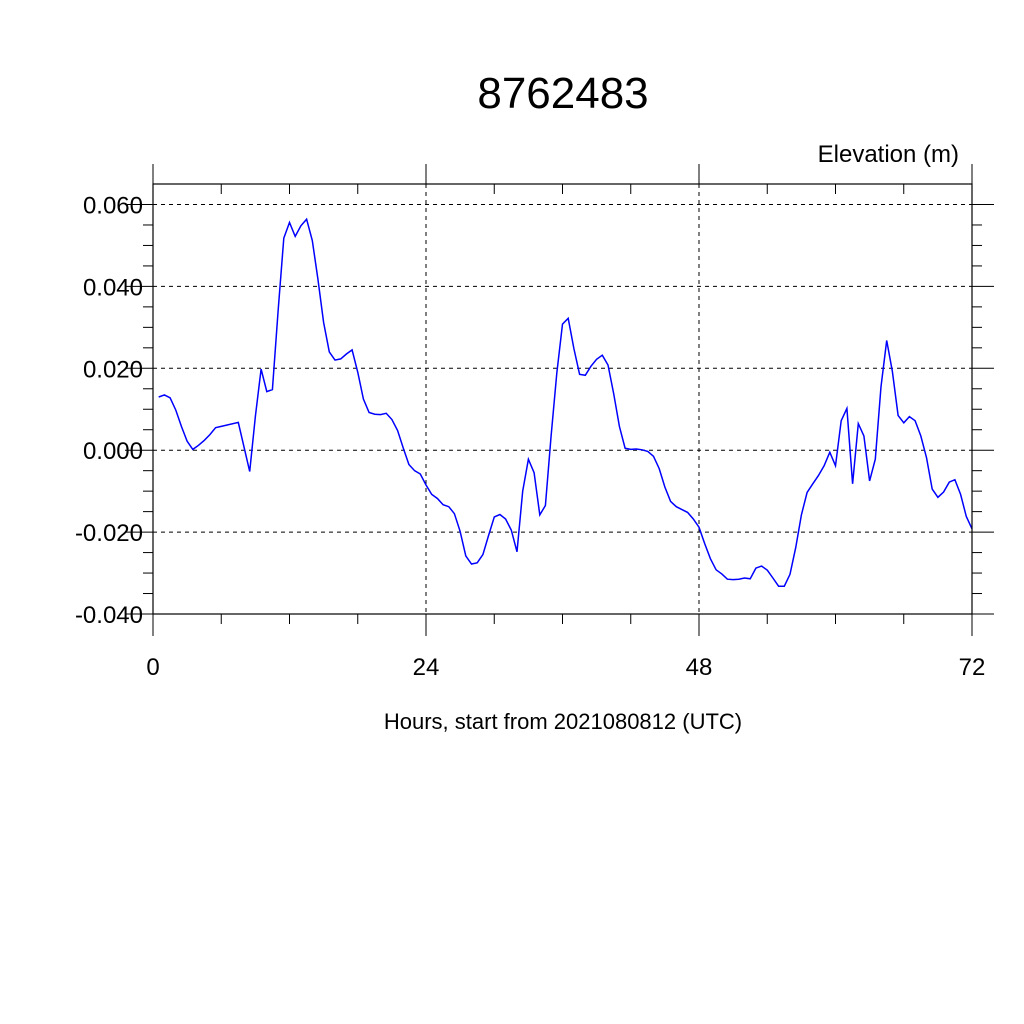 This screenshot has width=1024, height=1024. I want to click on x-axis-label: Hours, start from 2021080812 (UTC), so click(563, 721).